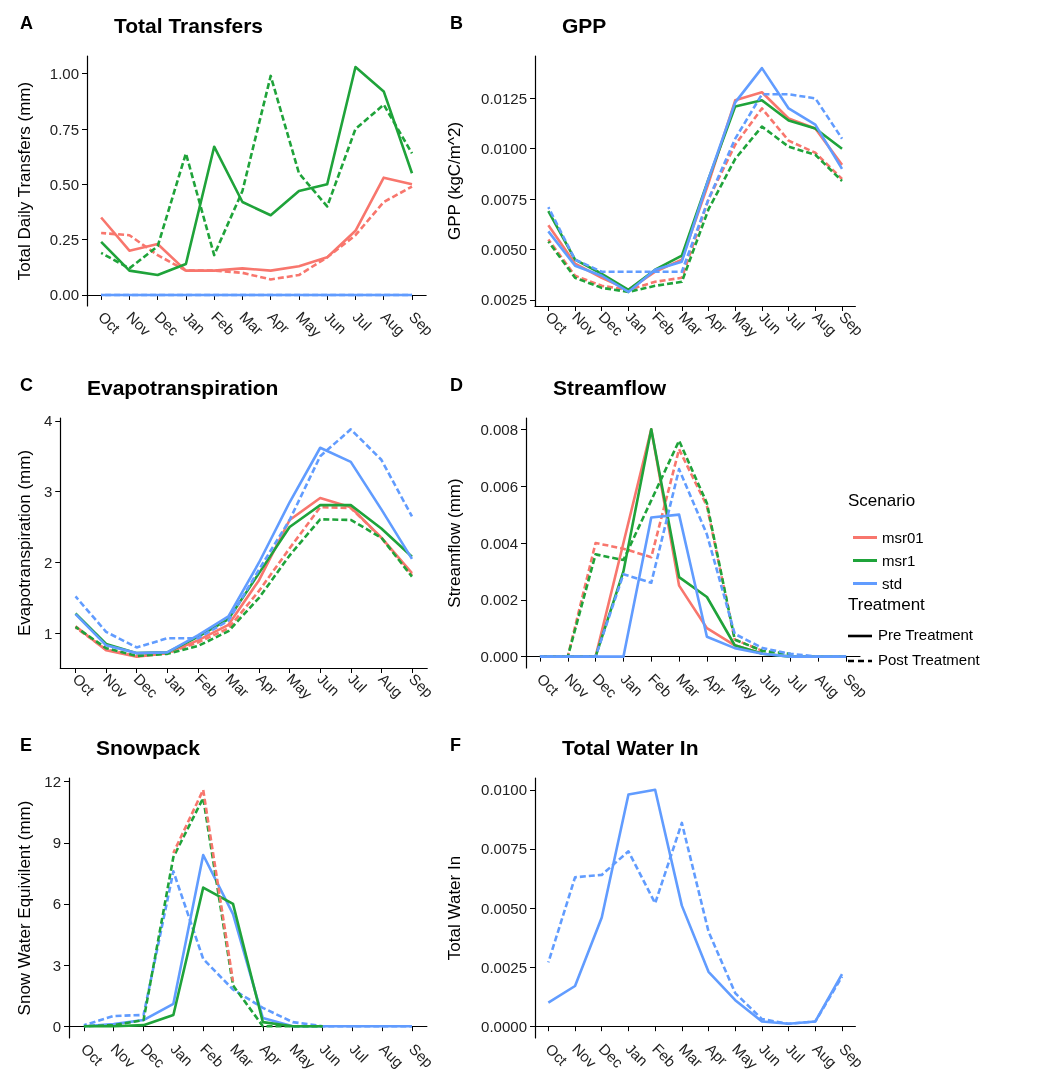  Describe the element at coordinates (64, 295) in the screenshot. I see `y-tick-label: 0.00` at that location.